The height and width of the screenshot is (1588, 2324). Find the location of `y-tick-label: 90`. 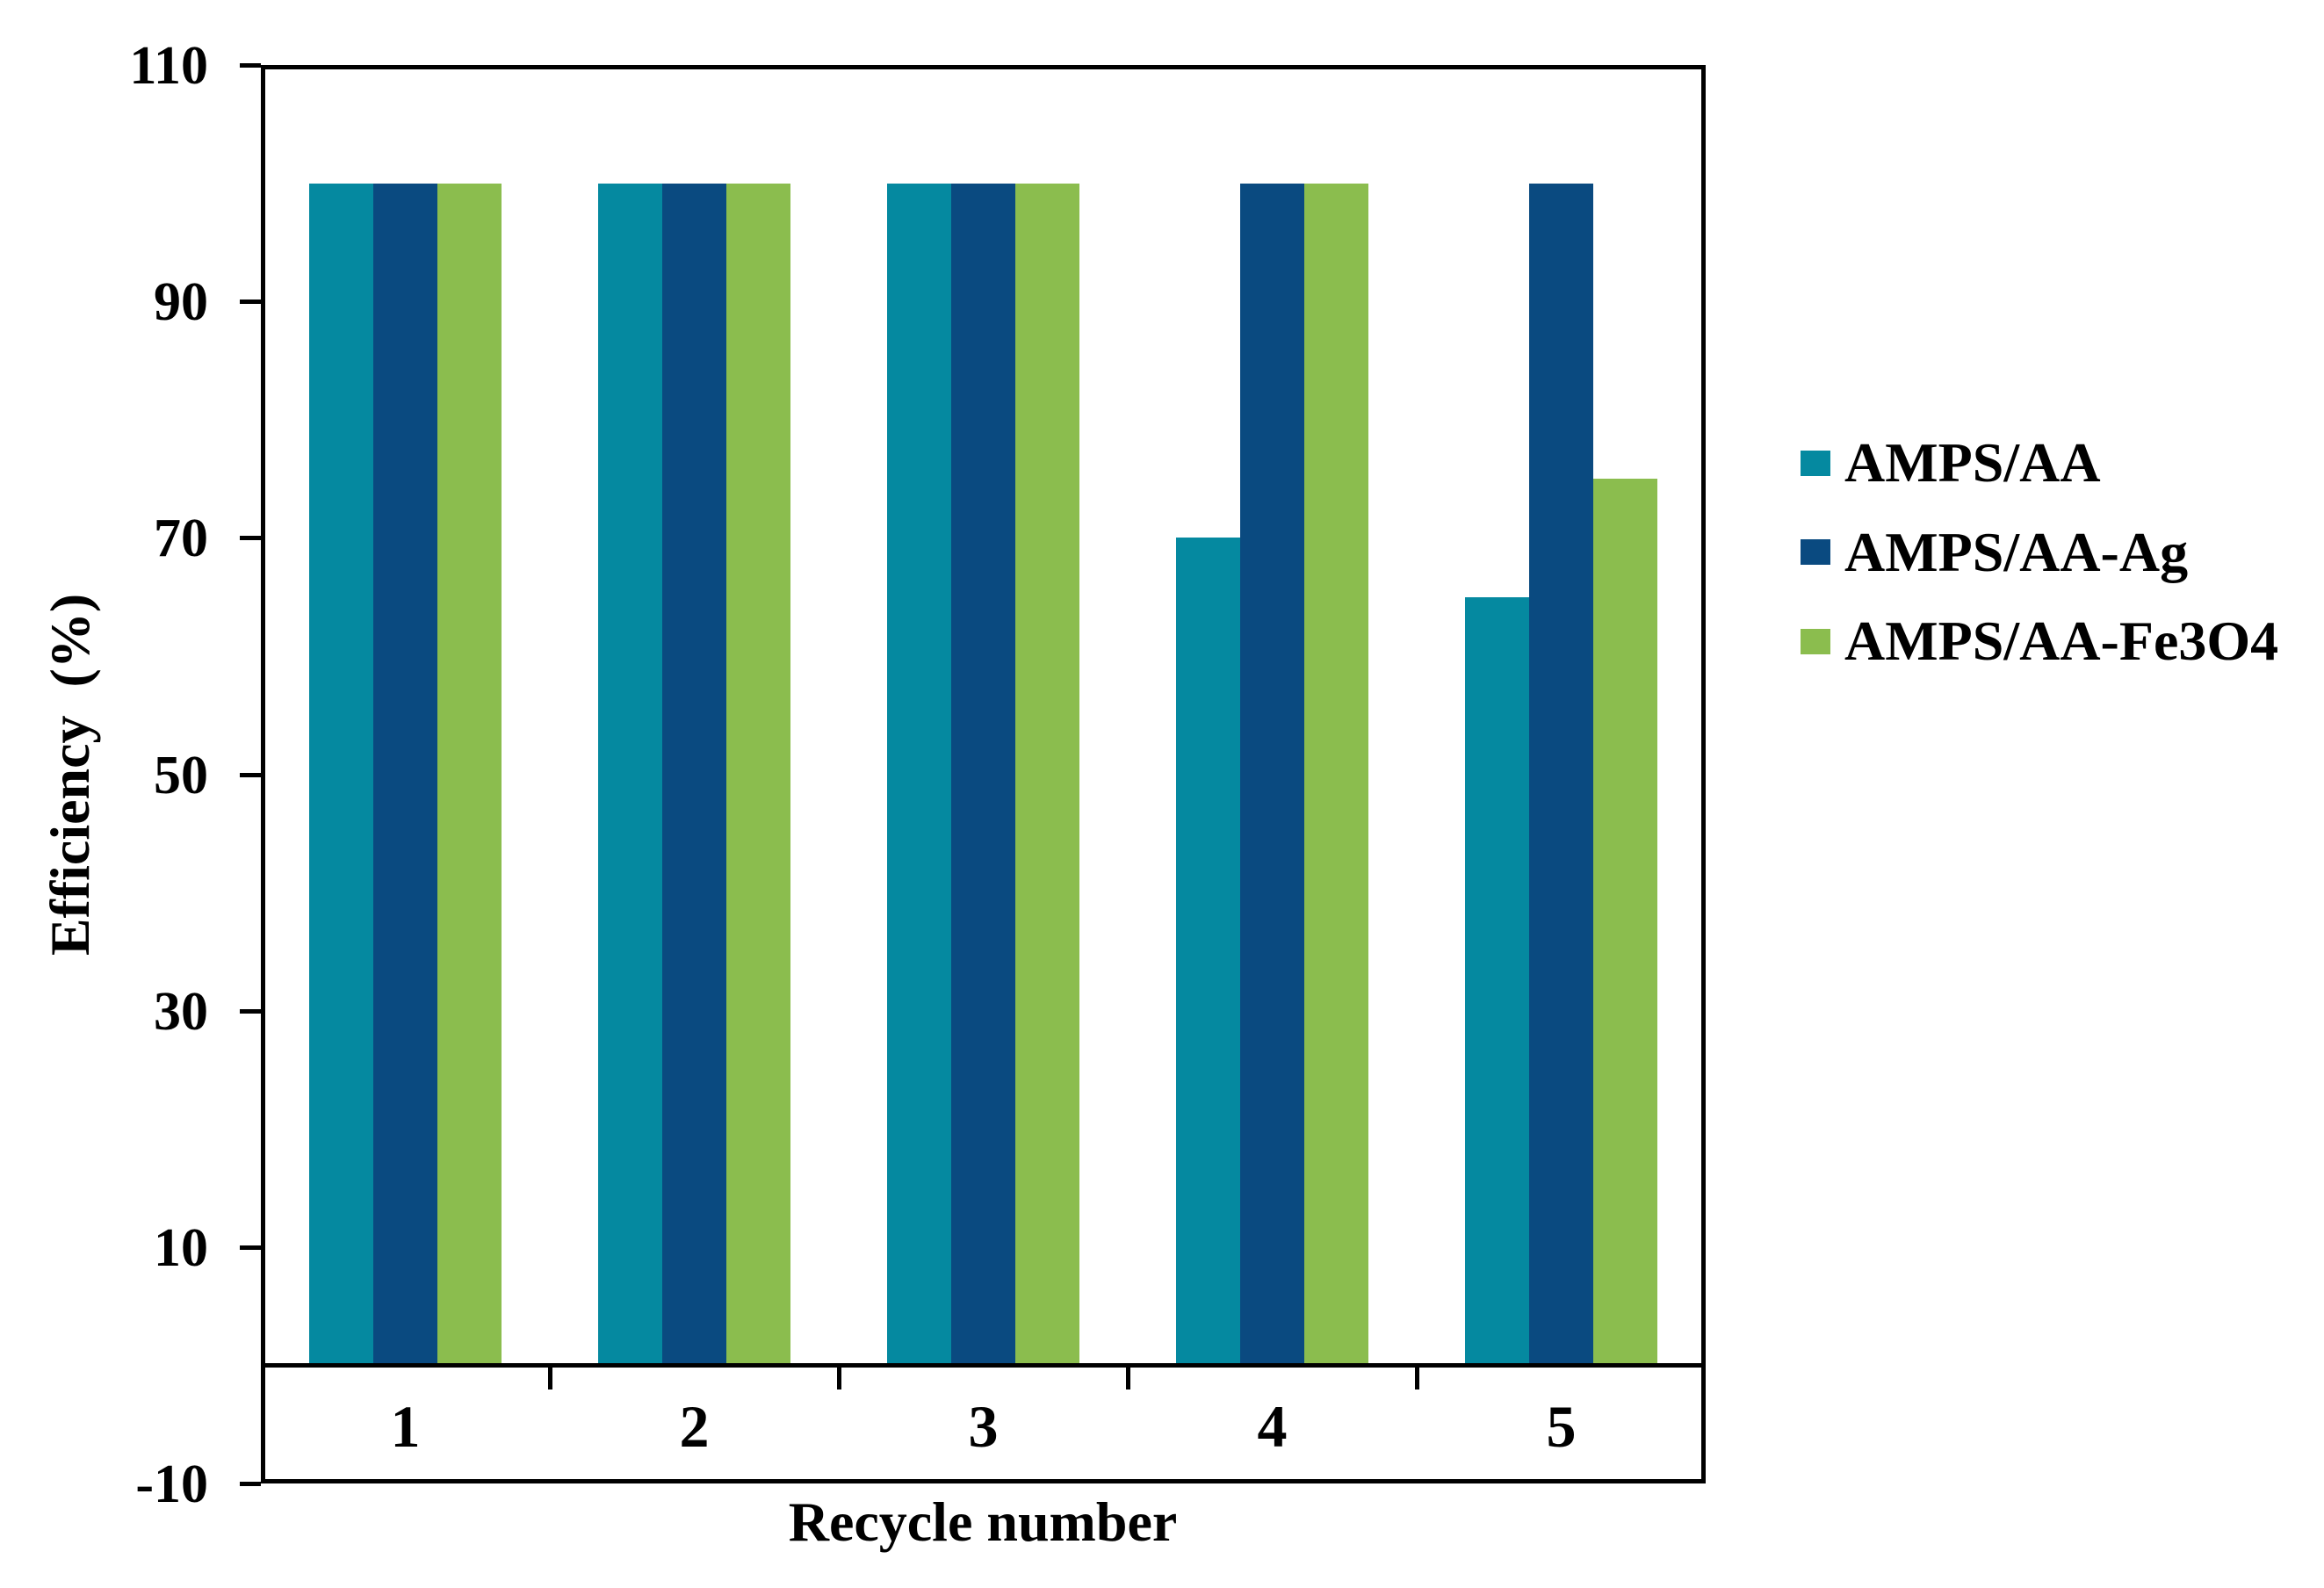

y-tick-label: 90 is located at coordinates (181, 302).